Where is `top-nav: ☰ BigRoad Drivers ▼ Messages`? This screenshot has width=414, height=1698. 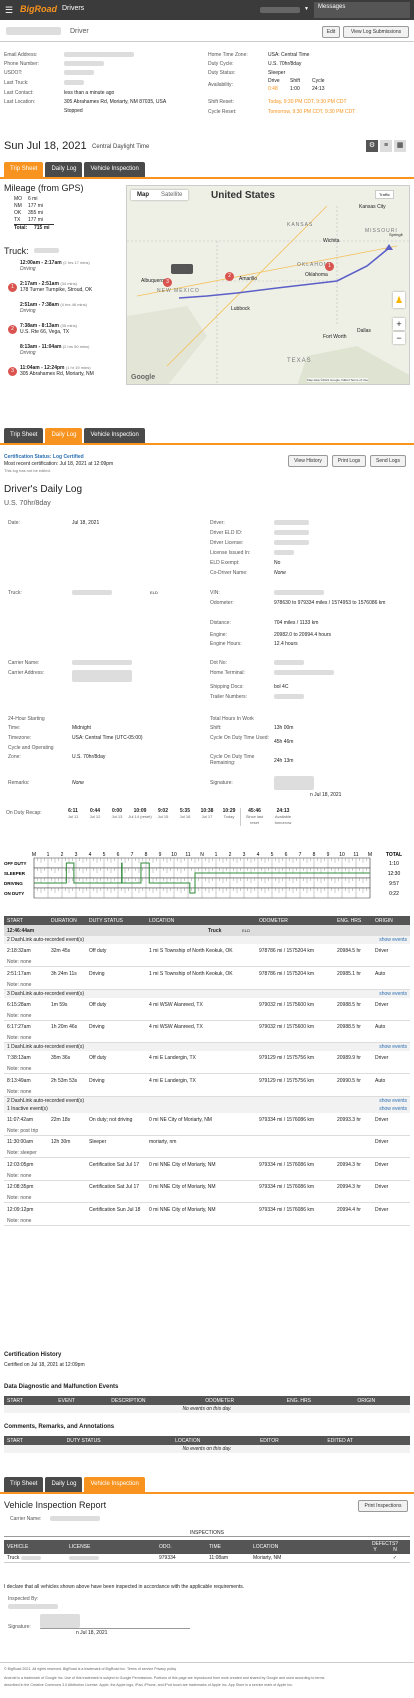
top-nav: ☰ BigRoad Drivers ▼ Messages is located at coordinates (207, 10).